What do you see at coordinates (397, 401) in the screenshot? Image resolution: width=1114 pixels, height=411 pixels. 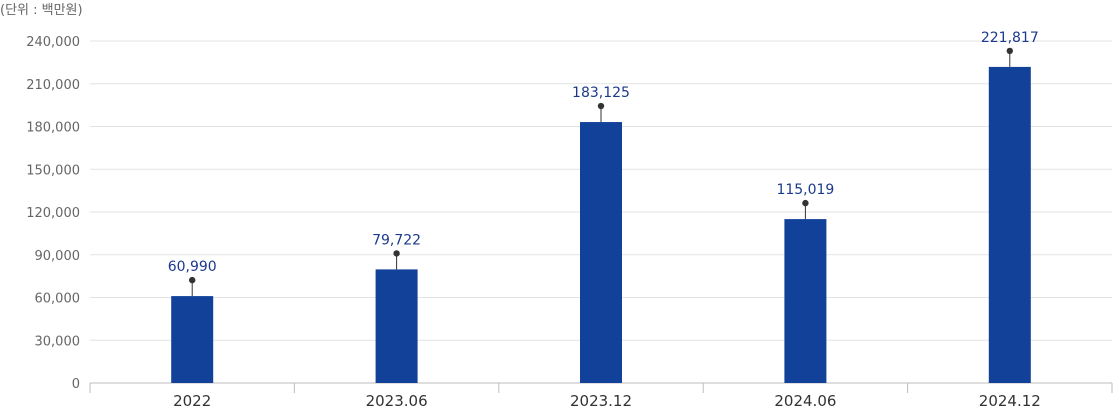 I see `x-tick-label: 2023.06` at bounding box center [397, 401].